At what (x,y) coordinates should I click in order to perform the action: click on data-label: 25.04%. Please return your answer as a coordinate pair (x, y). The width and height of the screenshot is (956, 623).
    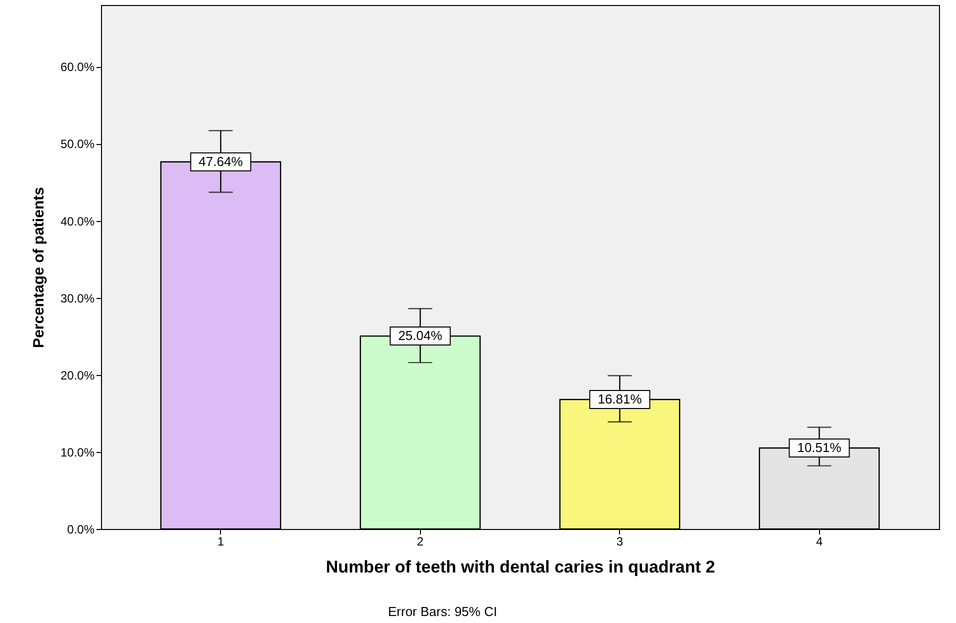
    Looking at the image, I should click on (420, 336).